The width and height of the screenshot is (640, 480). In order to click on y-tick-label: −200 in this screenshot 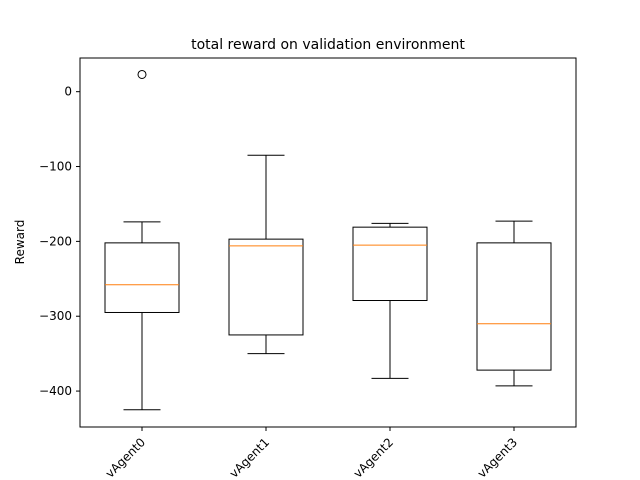, I will do `click(55, 241)`.